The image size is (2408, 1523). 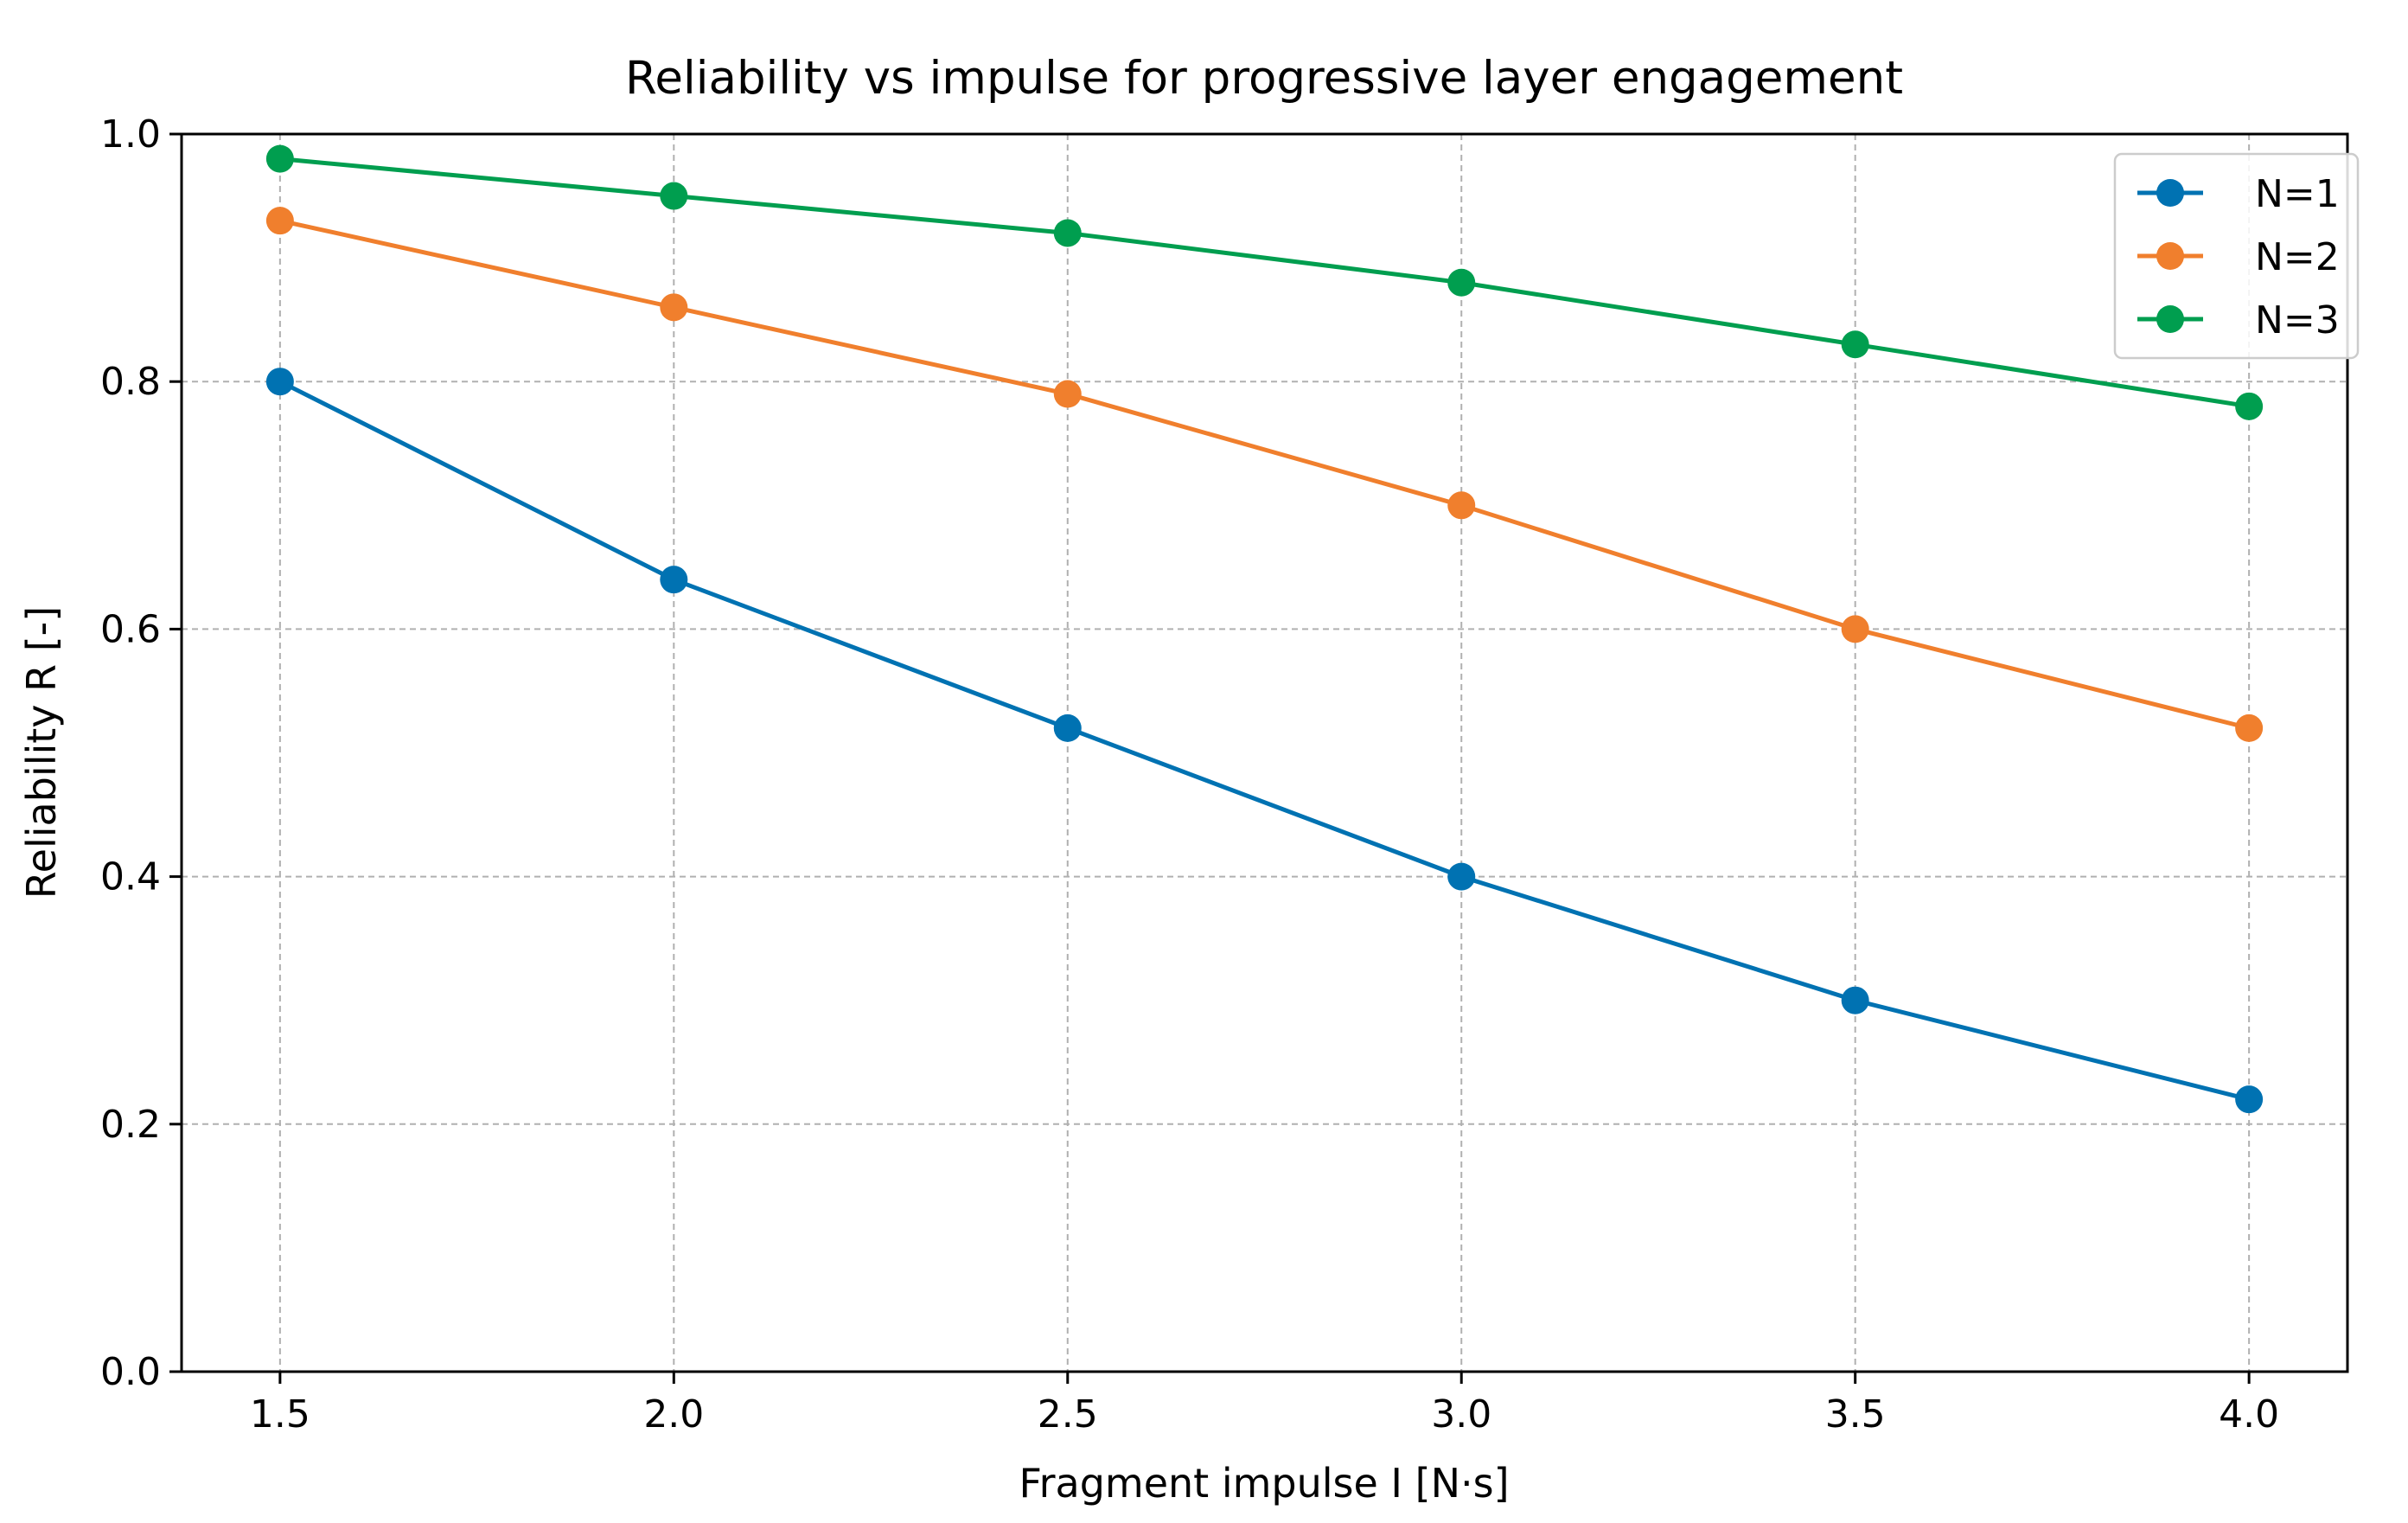 What do you see at coordinates (130, 877) in the screenshot?
I see `y-tick-label: 0.4` at bounding box center [130, 877].